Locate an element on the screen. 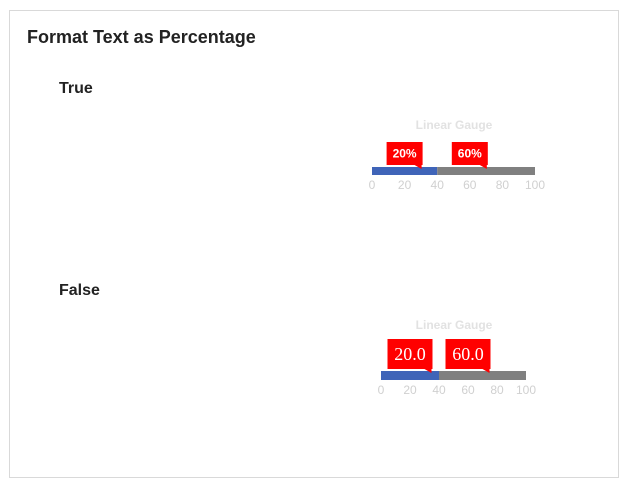  gauge-true: Linear Gauge 0 20 40 60 80 100 20% 60% is located at coordinates (450, 148).